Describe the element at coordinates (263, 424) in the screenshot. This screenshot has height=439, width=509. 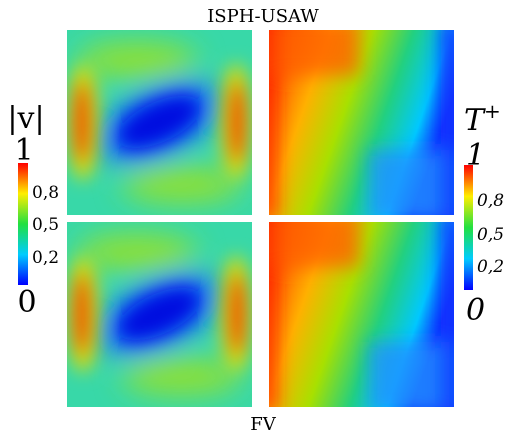
I see `bottom-label: FV` at that location.